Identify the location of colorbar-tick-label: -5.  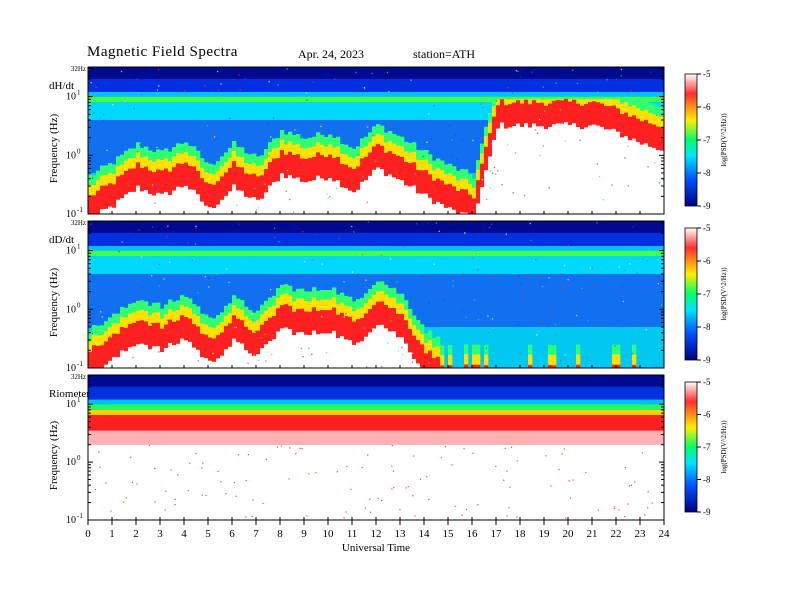
(707, 228).